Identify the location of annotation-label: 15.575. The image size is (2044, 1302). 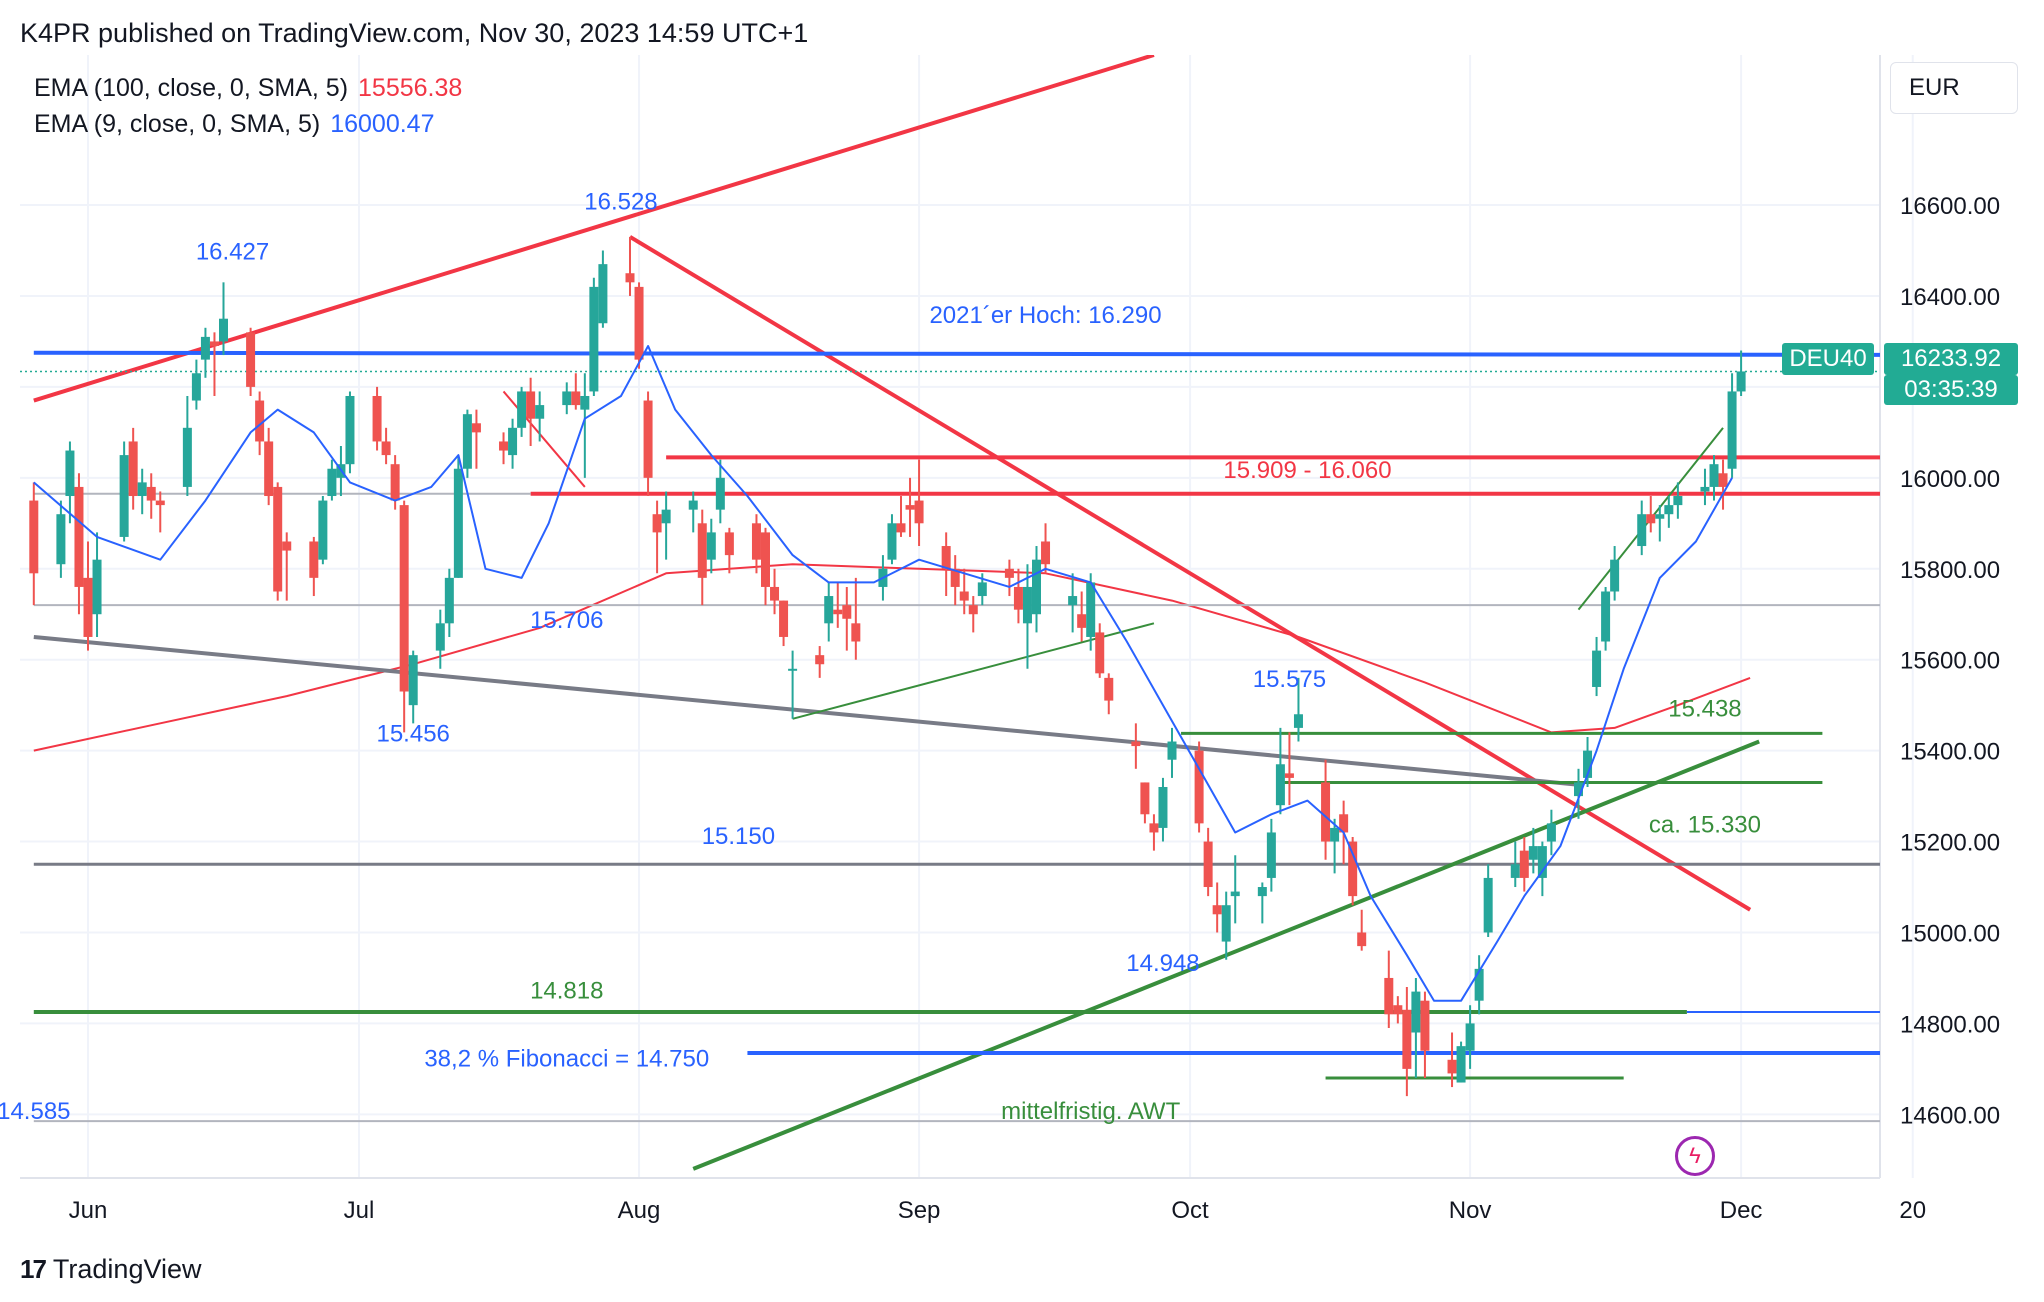
(1289, 679).